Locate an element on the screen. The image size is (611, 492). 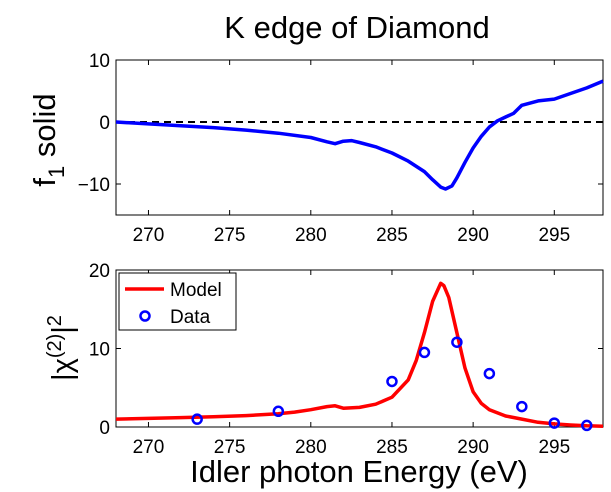
data-points is located at coordinates (392, 384).